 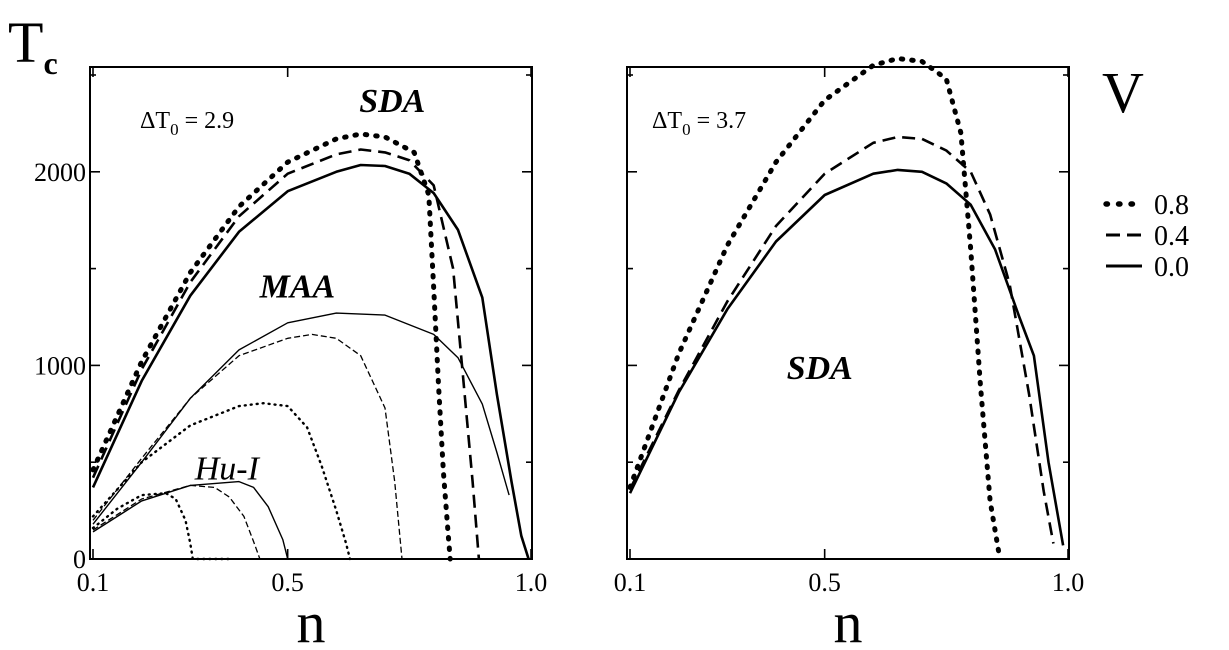 I want to click on legend: V 0.80.40.0, so click(x=1145, y=171).